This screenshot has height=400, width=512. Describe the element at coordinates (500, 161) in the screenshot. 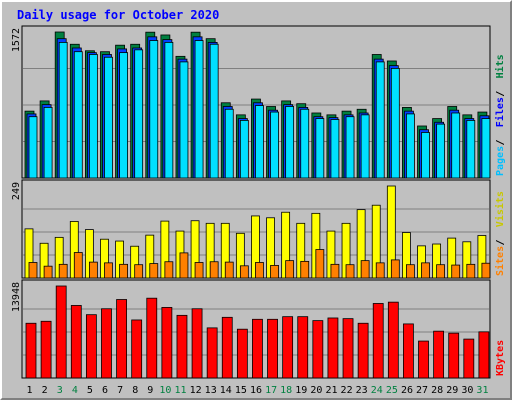

I see `legend-pages: Pages` at that location.